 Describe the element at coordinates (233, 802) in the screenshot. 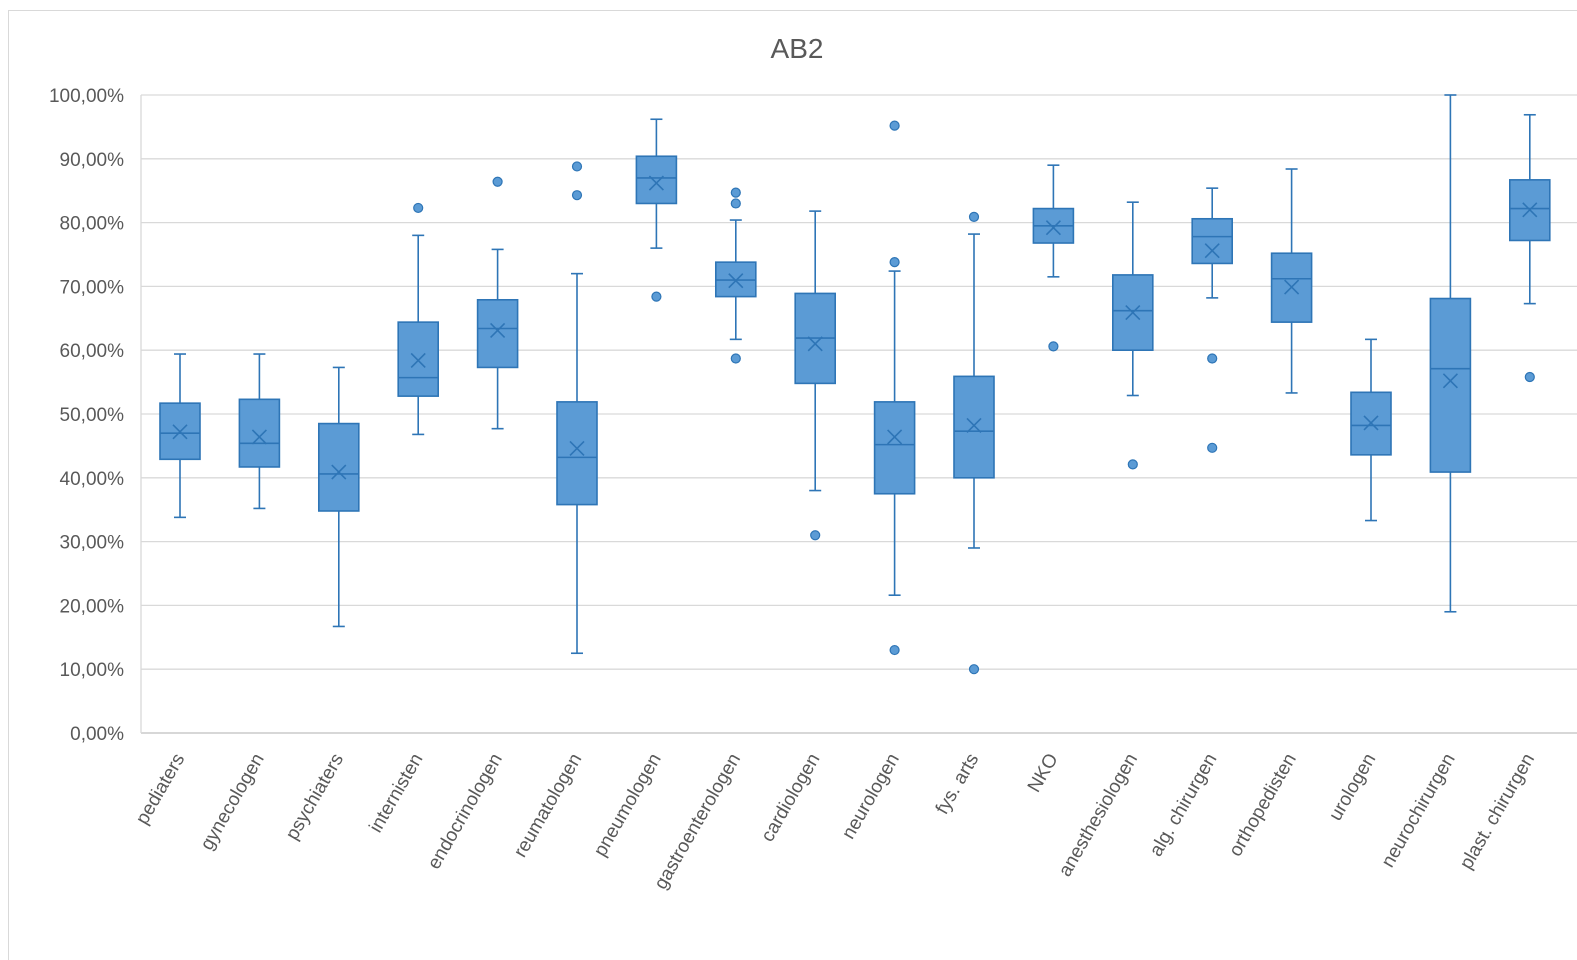

I see `x-category-label: gynecologen` at that location.